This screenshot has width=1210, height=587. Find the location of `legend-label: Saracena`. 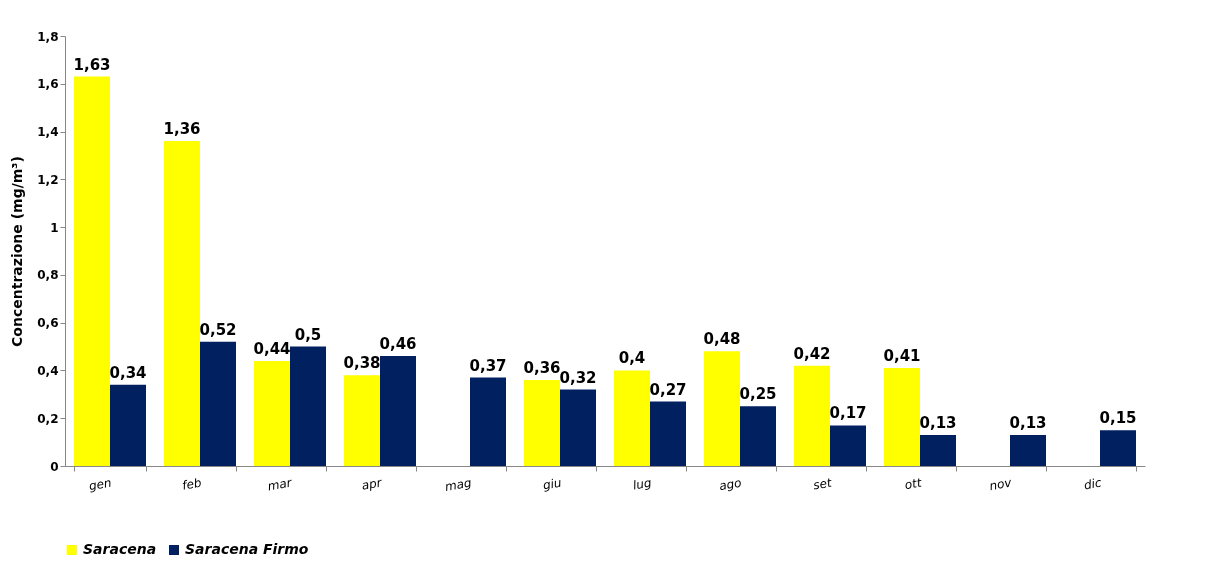

legend-label: Saracena is located at coordinates (120, 549).